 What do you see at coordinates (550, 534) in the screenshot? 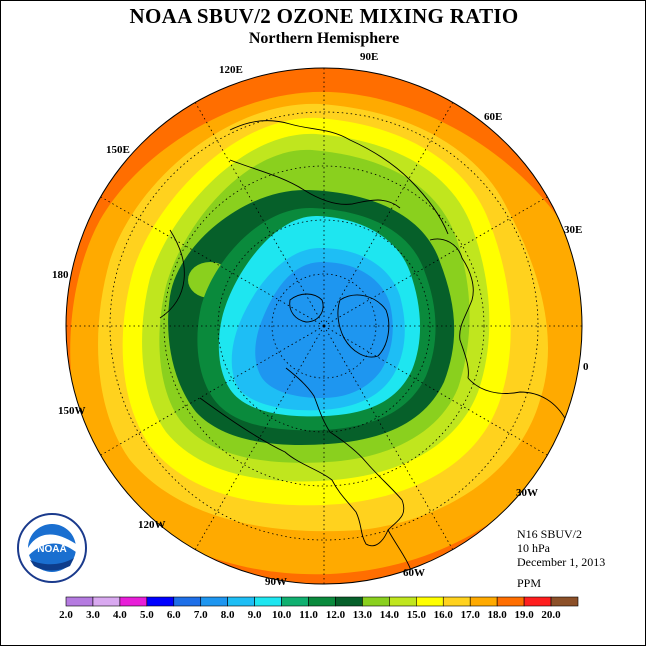
I see `instrument-label: N16 SBUV/2` at bounding box center [550, 534].